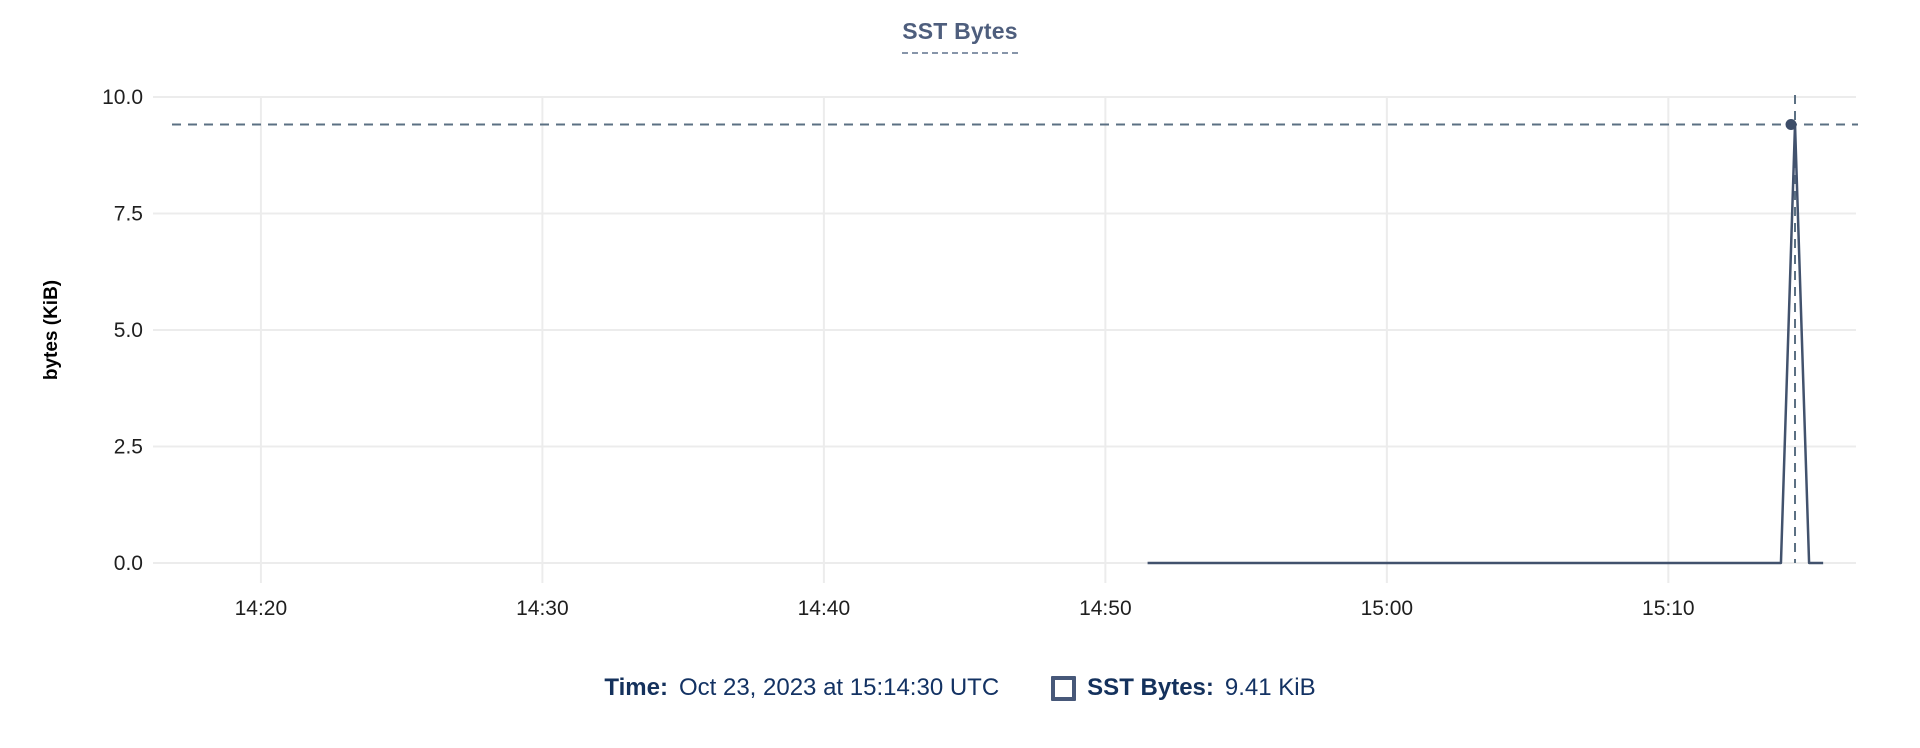 The height and width of the screenshot is (748, 1920). I want to click on chart-title: SST Bytes, so click(960, 36).